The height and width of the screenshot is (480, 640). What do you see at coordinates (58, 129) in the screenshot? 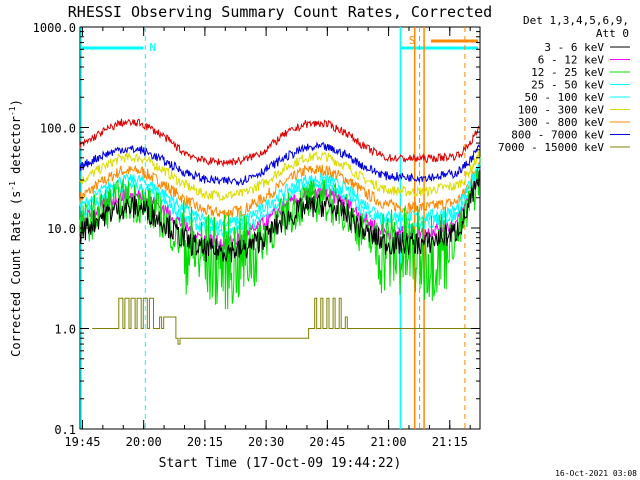
I see `y-tick-label: 100.0` at bounding box center [58, 129].